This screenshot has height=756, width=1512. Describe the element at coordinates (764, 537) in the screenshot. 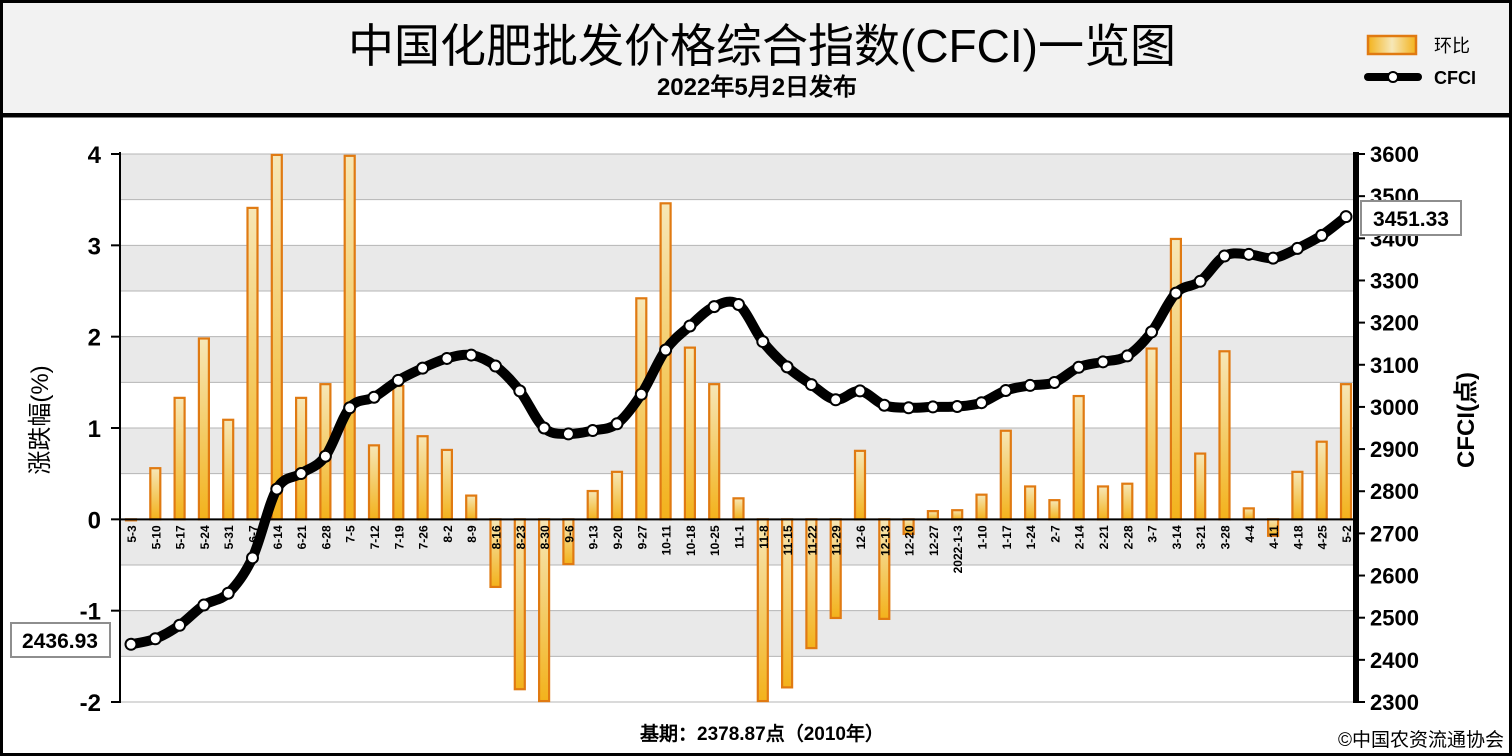

I see `x-tick-label: 11-8` at that location.